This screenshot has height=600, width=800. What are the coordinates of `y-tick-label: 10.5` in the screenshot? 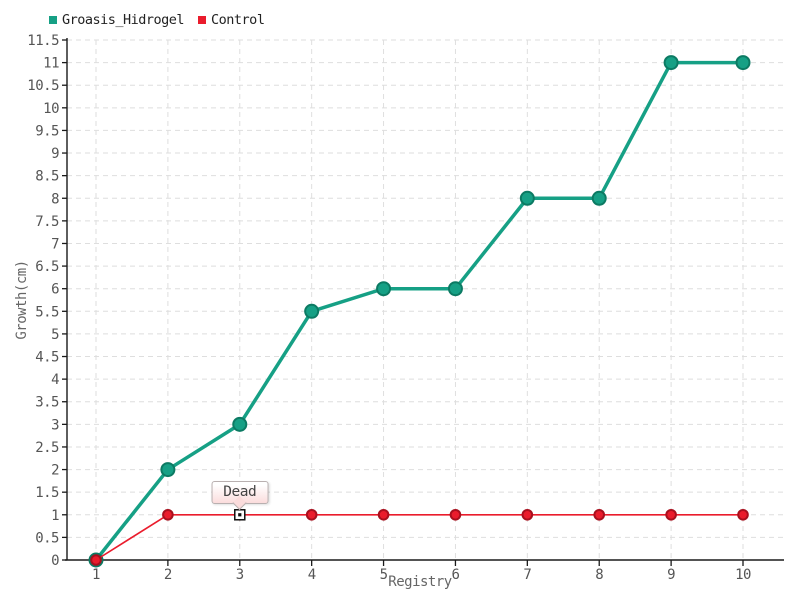 It's located at (43, 86).